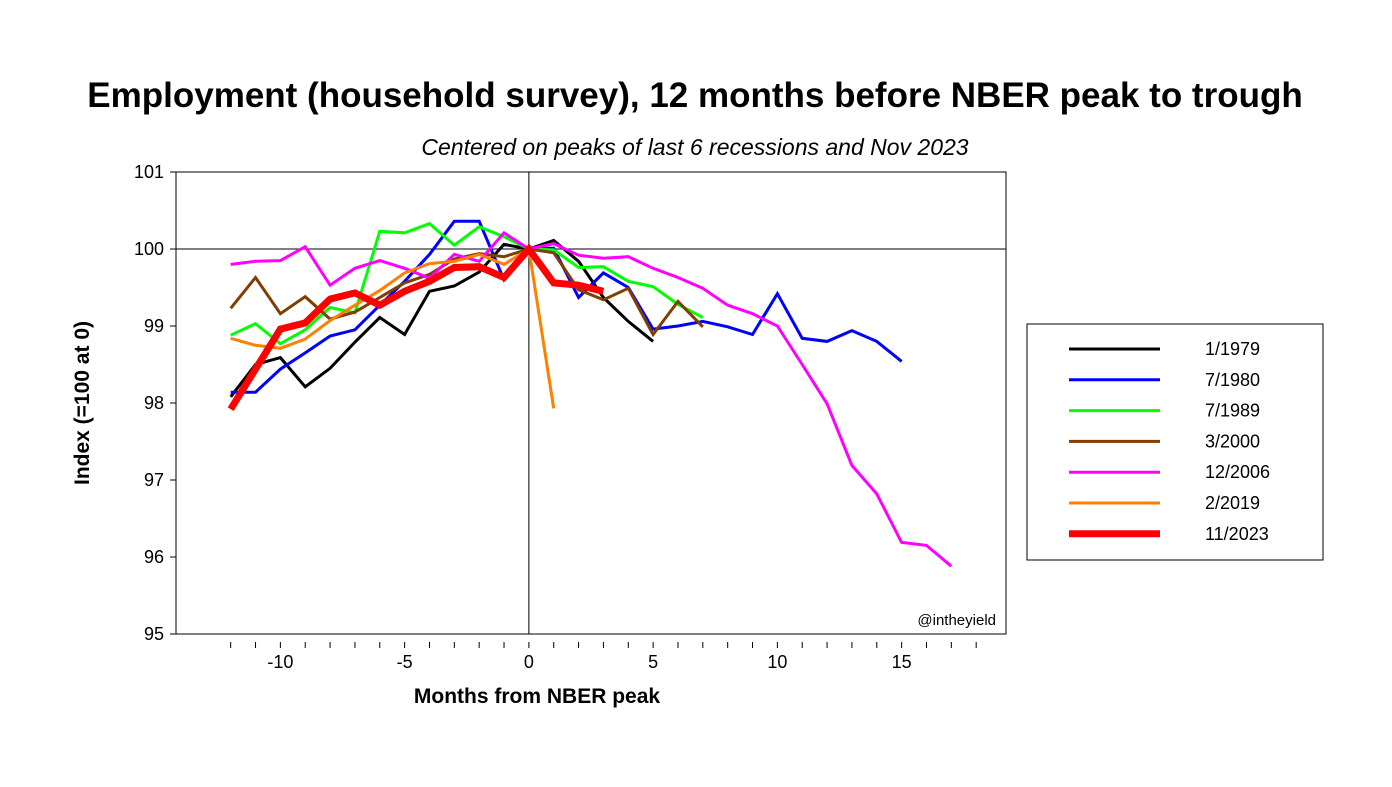  I want to click on legend-label: 7/1980, so click(1232, 380).